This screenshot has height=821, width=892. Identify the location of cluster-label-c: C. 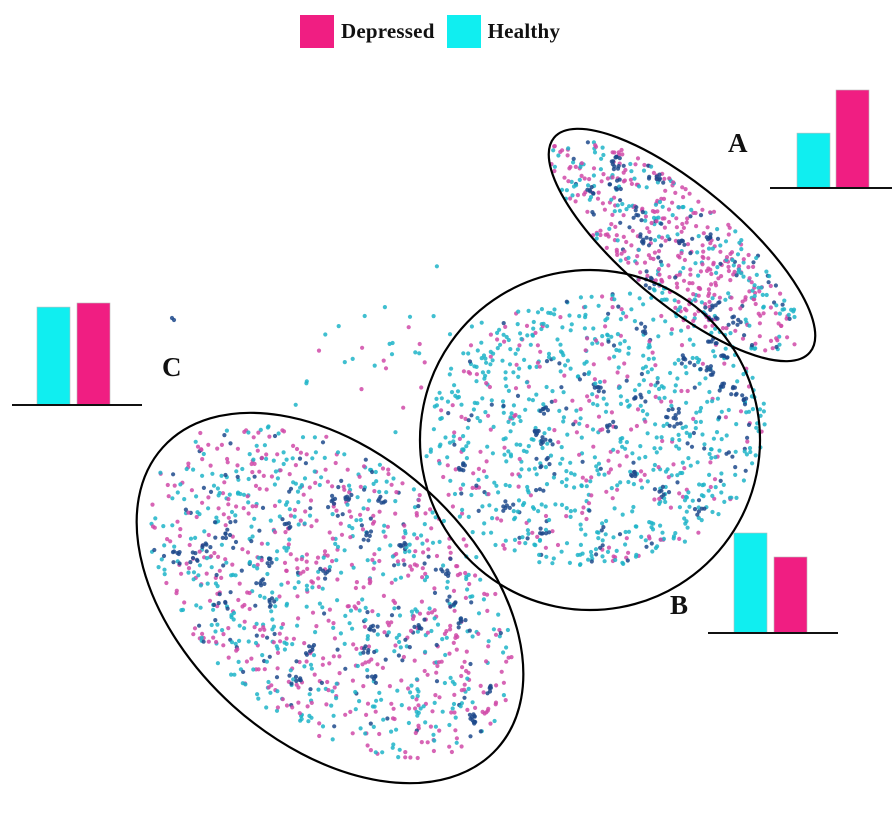
(172, 367).